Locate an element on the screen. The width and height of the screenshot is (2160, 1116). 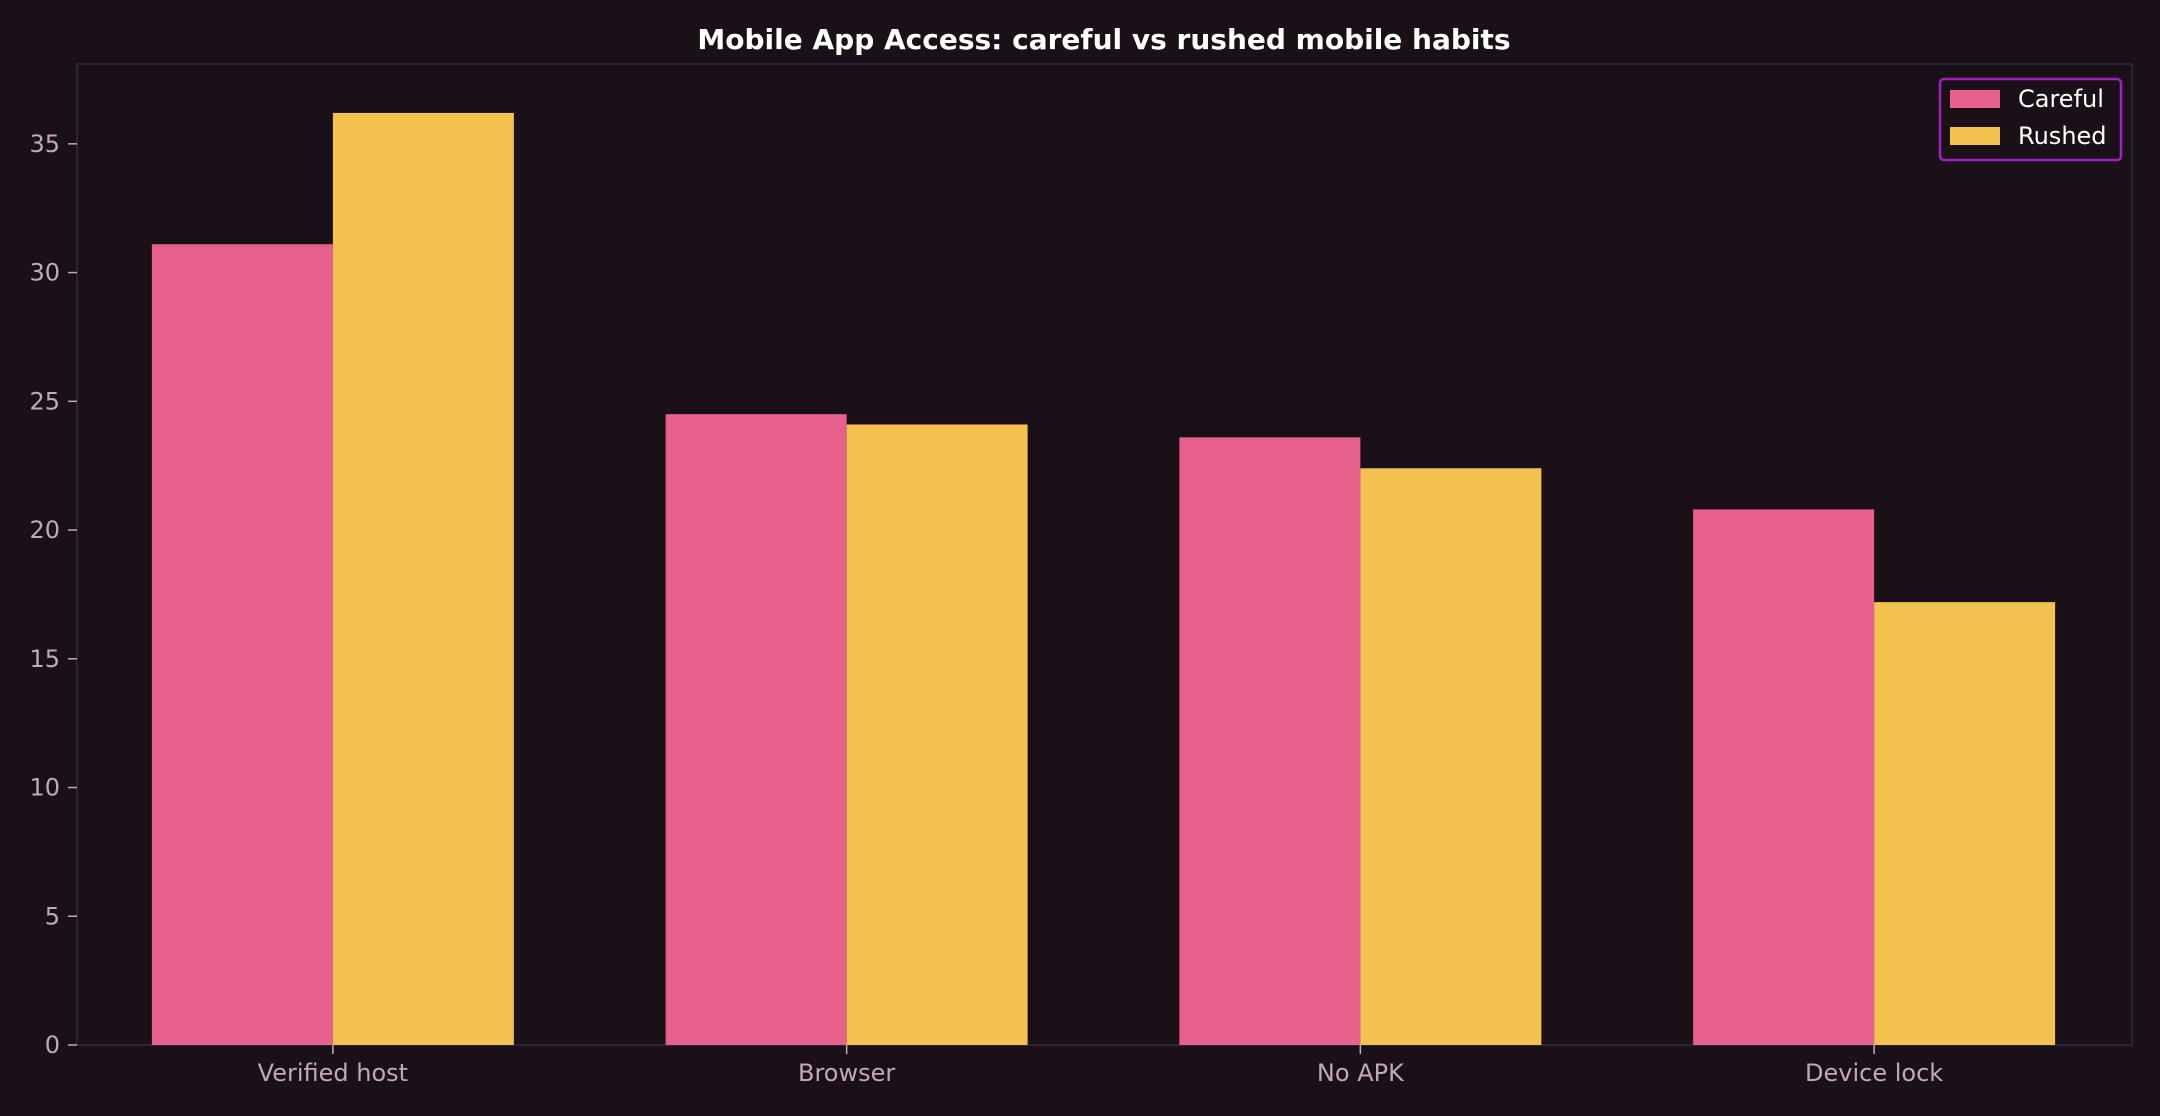
bar-rushed-no-apk is located at coordinates (1451, 756).